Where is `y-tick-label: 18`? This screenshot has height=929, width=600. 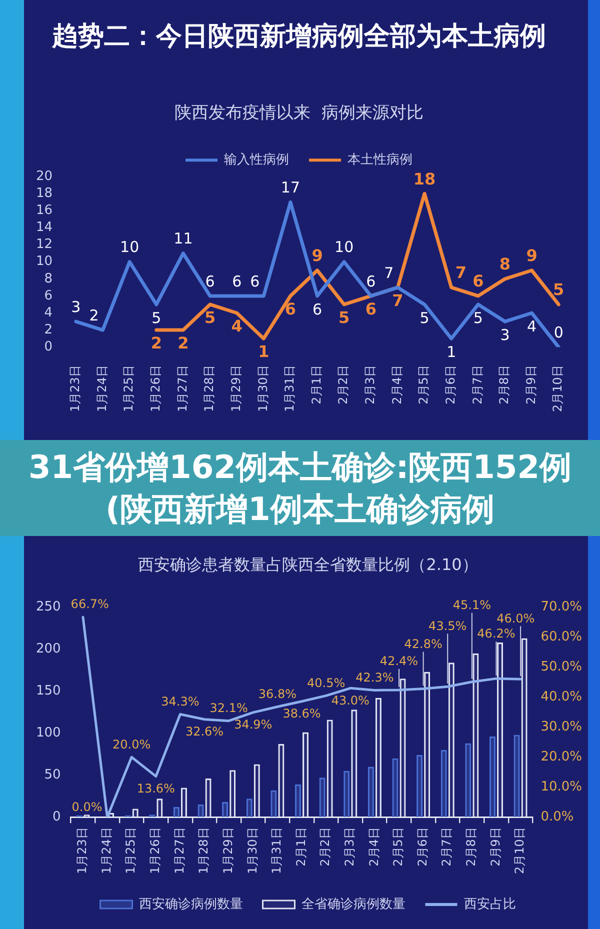
y-tick-label: 18 is located at coordinates (44, 194).